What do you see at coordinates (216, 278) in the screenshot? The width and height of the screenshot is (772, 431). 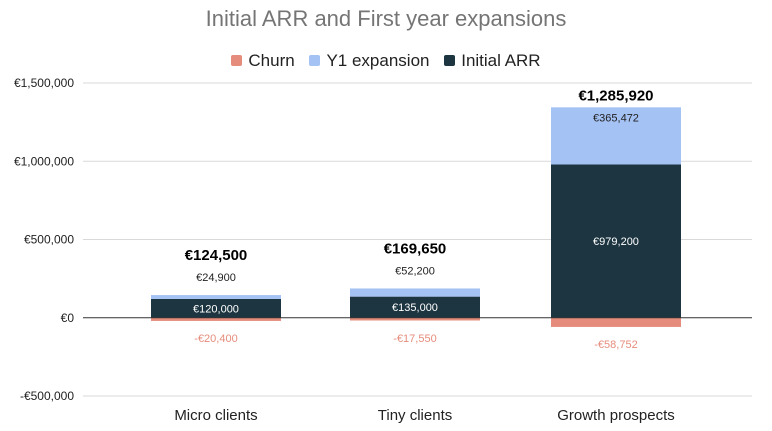 I see `data-label-y1-expansion: €24,900` at bounding box center [216, 278].